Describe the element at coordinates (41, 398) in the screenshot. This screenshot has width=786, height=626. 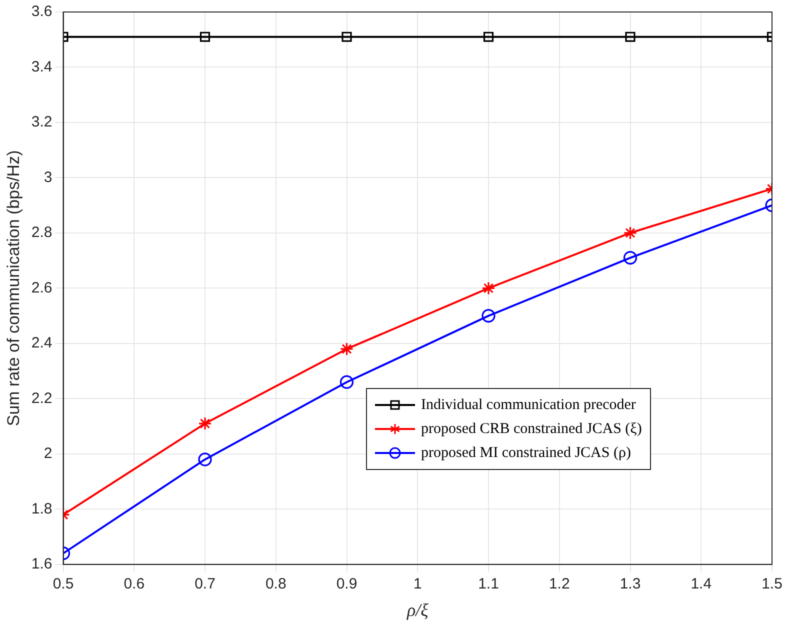
I see `y-tick-label: 2.2` at that location.